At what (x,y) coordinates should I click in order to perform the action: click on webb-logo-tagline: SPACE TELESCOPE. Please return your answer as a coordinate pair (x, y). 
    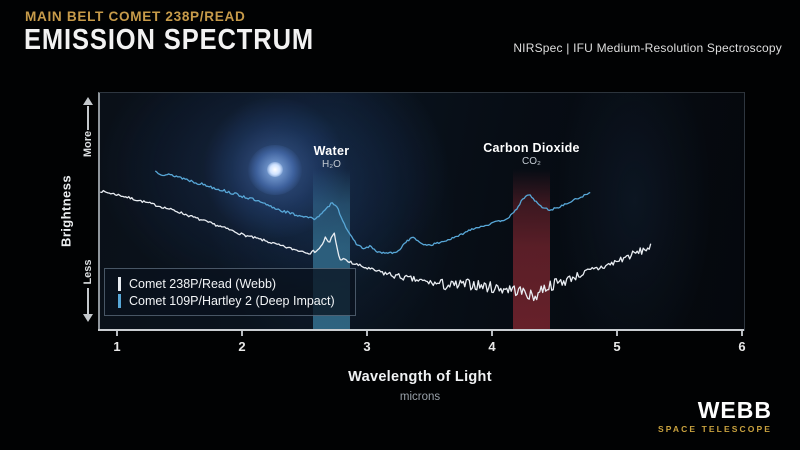
    Looking at the image, I should click on (715, 429).